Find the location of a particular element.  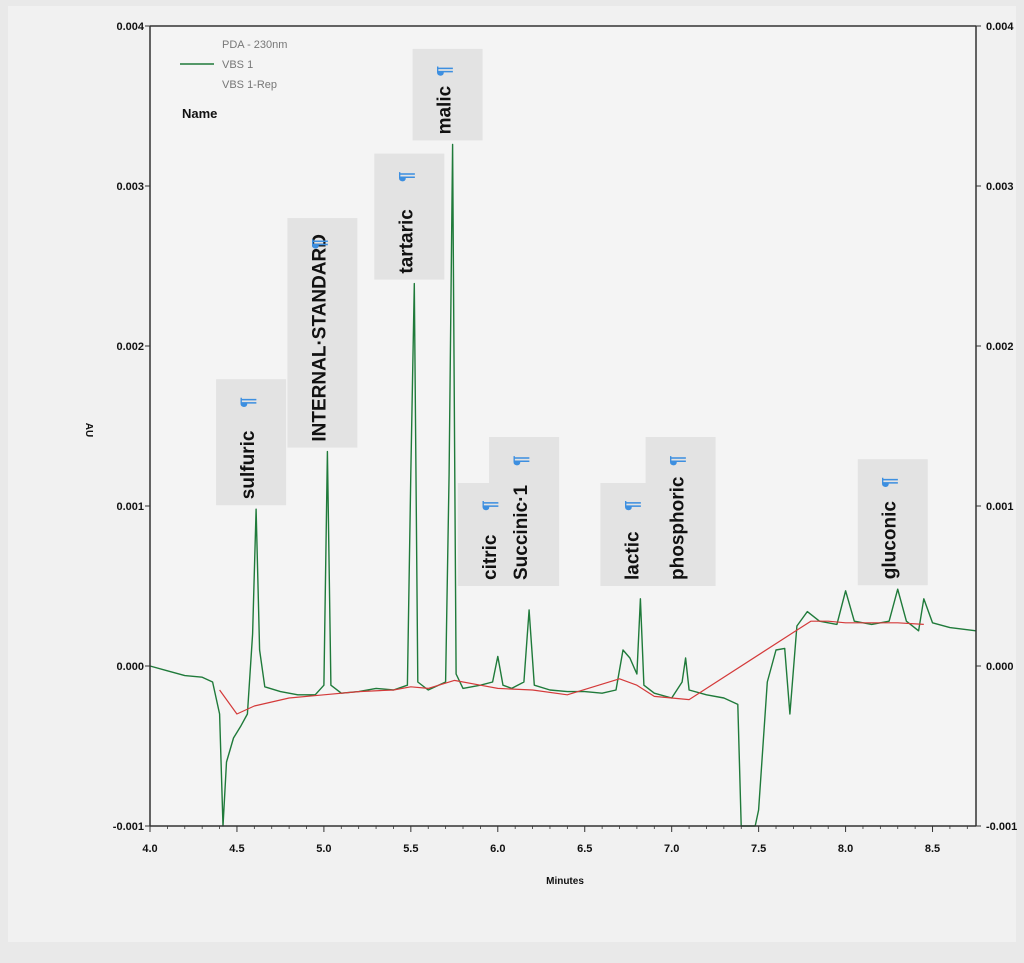

peak-label-text: citric is located at coordinates (490, 557).